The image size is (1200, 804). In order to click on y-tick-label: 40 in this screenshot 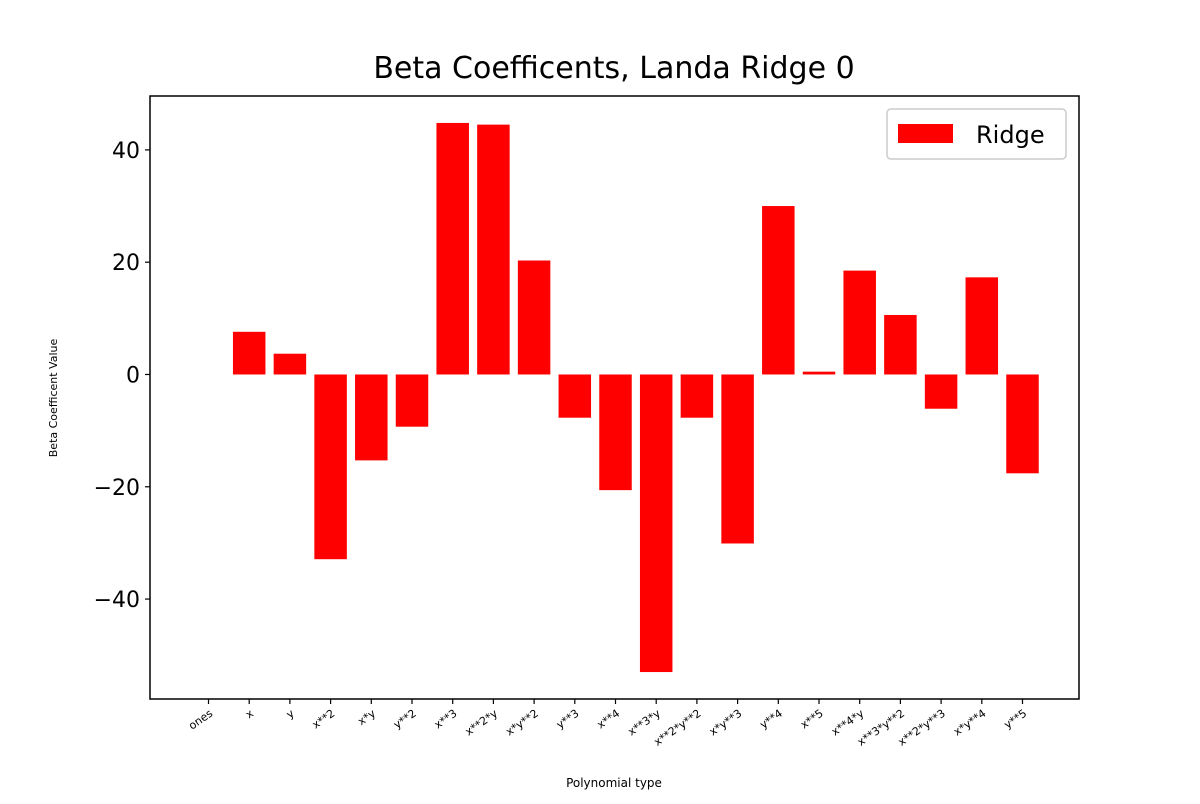, I will do `click(126, 151)`.